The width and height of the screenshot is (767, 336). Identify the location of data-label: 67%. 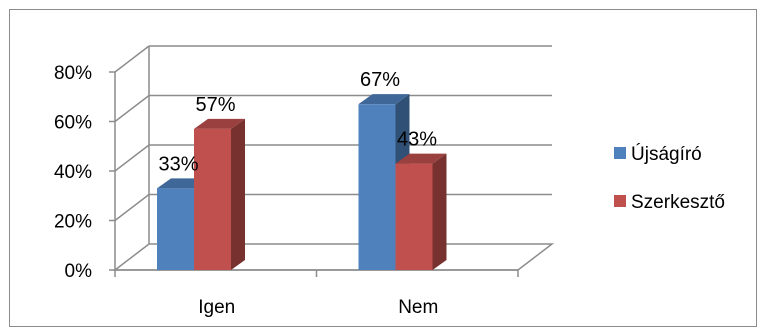
(380, 80).